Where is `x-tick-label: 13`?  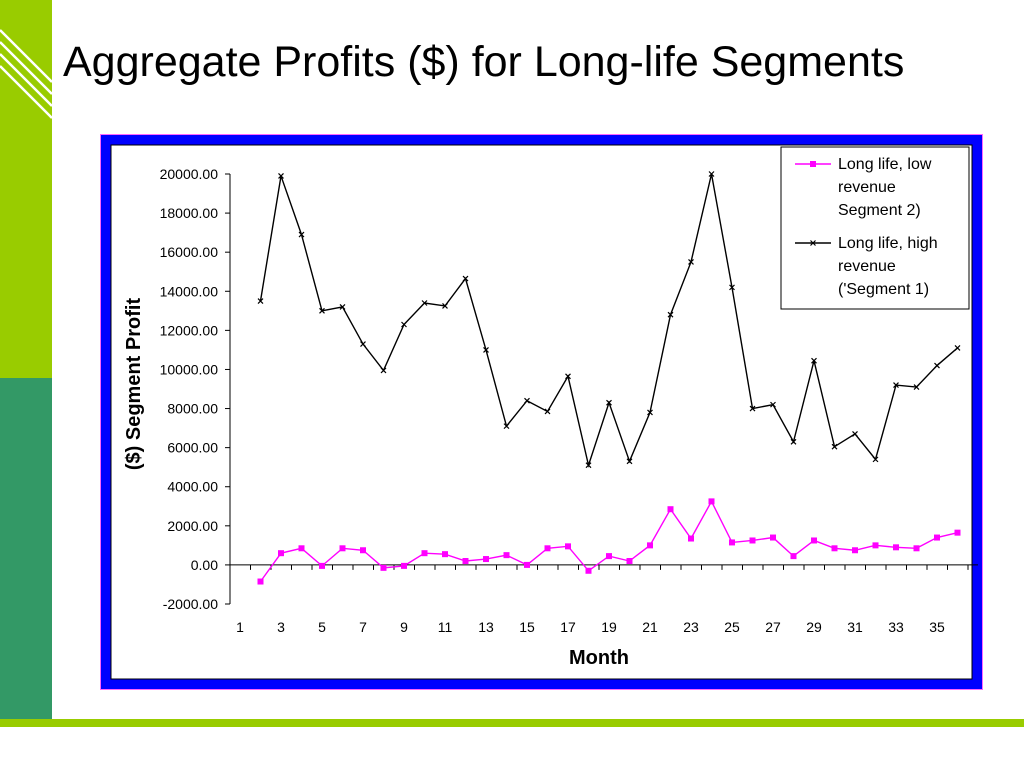 x-tick-label: 13 is located at coordinates (486, 627).